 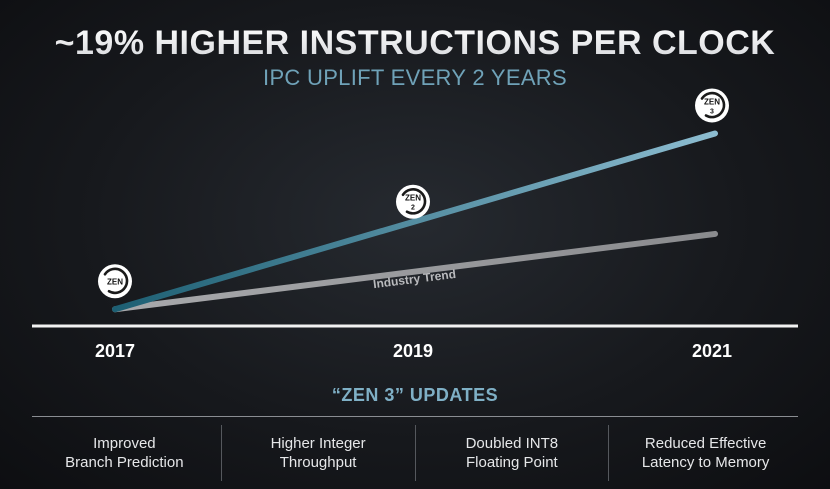 What do you see at coordinates (712, 351) in the screenshot?
I see `x-tick-label-2021: 2021` at bounding box center [712, 351].